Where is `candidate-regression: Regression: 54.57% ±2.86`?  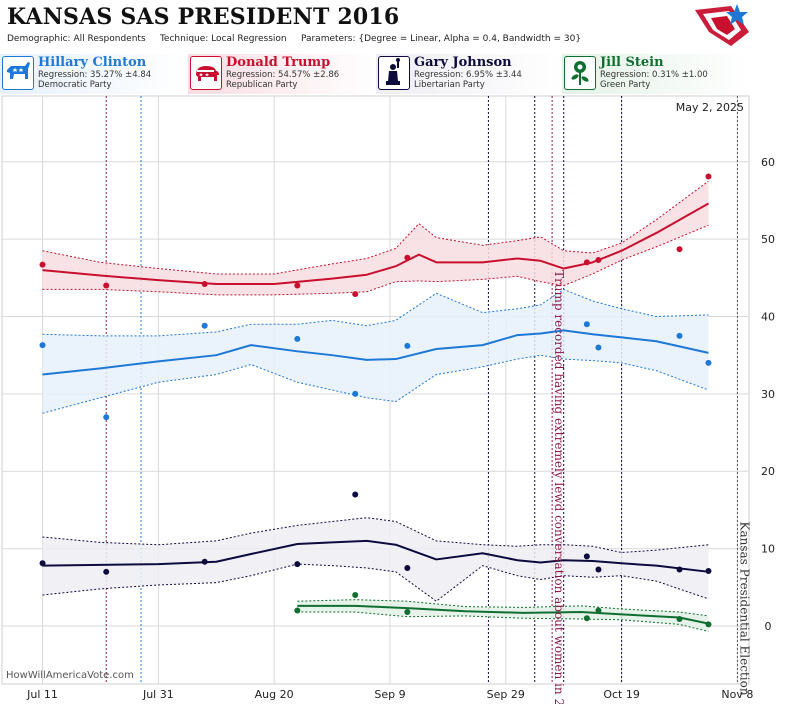 candidate-regression: Regression: 54.57% ±2.86 is located at coordinates (283, 75).